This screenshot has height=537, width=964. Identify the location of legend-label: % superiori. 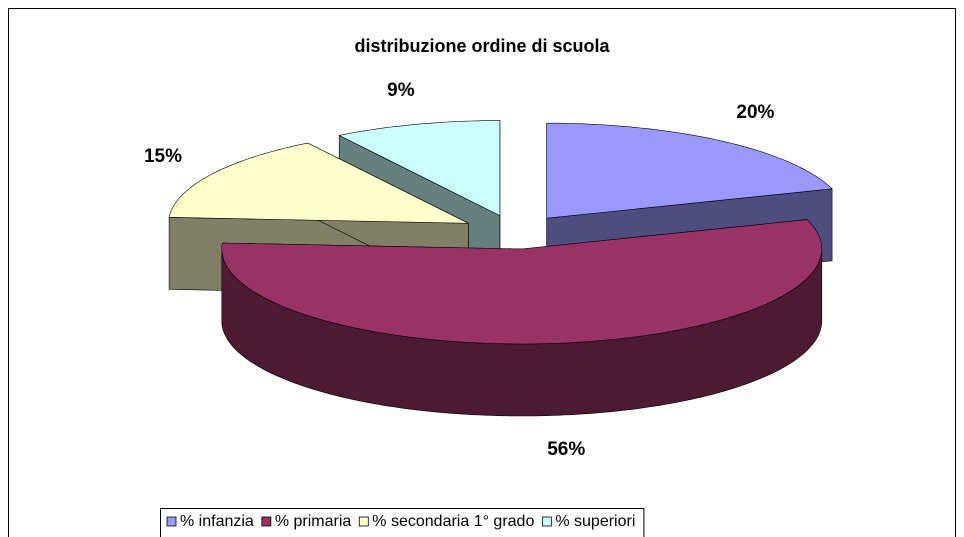
(595, 521).